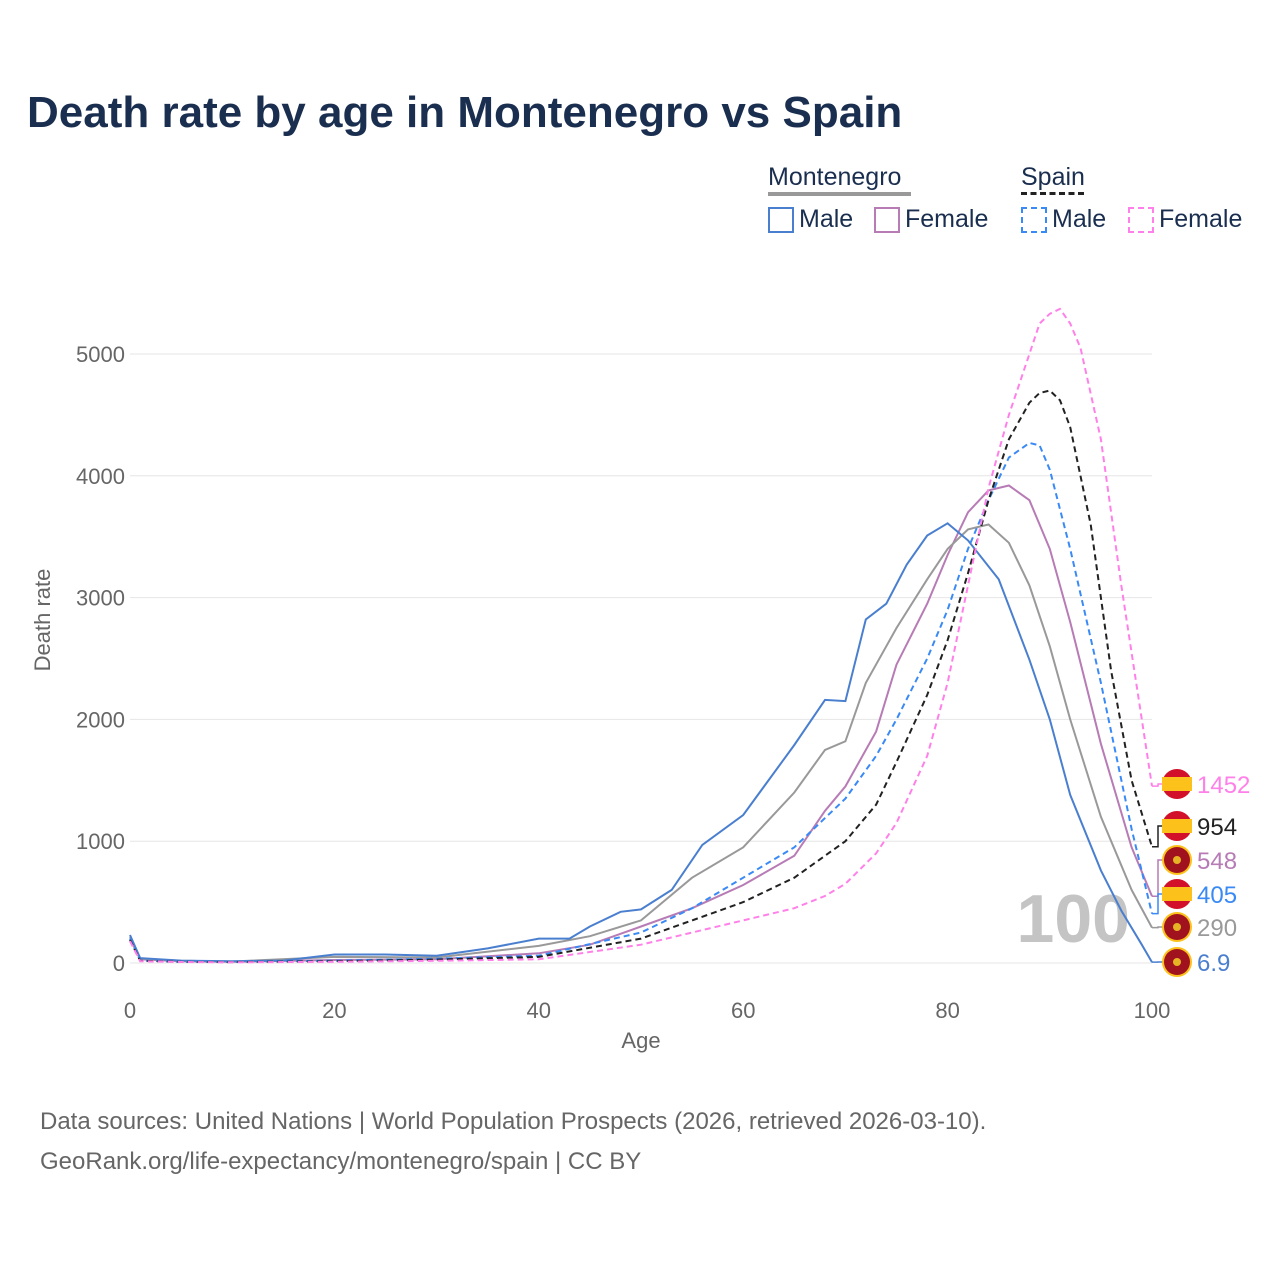 The width and height of the screenshot is (1280, 1280). Describe the element at coordinates (1152, 1010) in the screenshot. I see `x-tick-label: 100` at that location.